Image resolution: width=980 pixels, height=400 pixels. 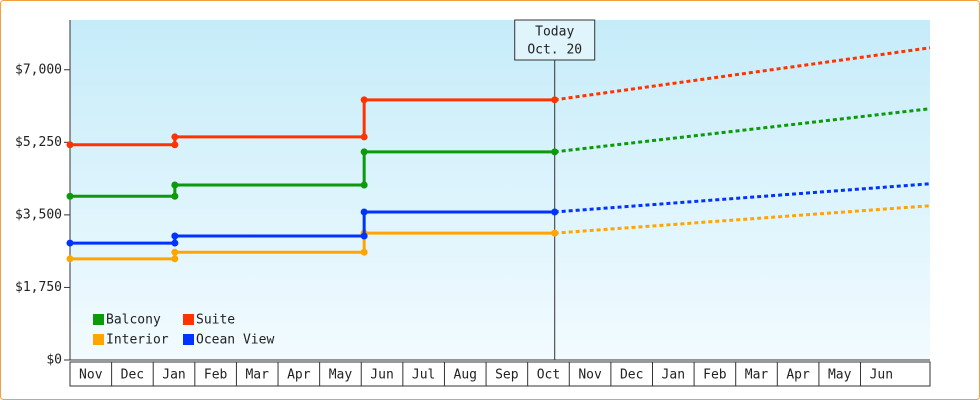 What do you see at coordinates (215, 320) in the screenshot?
I see `legend-label: Suite` at bounding box center [215, 320].